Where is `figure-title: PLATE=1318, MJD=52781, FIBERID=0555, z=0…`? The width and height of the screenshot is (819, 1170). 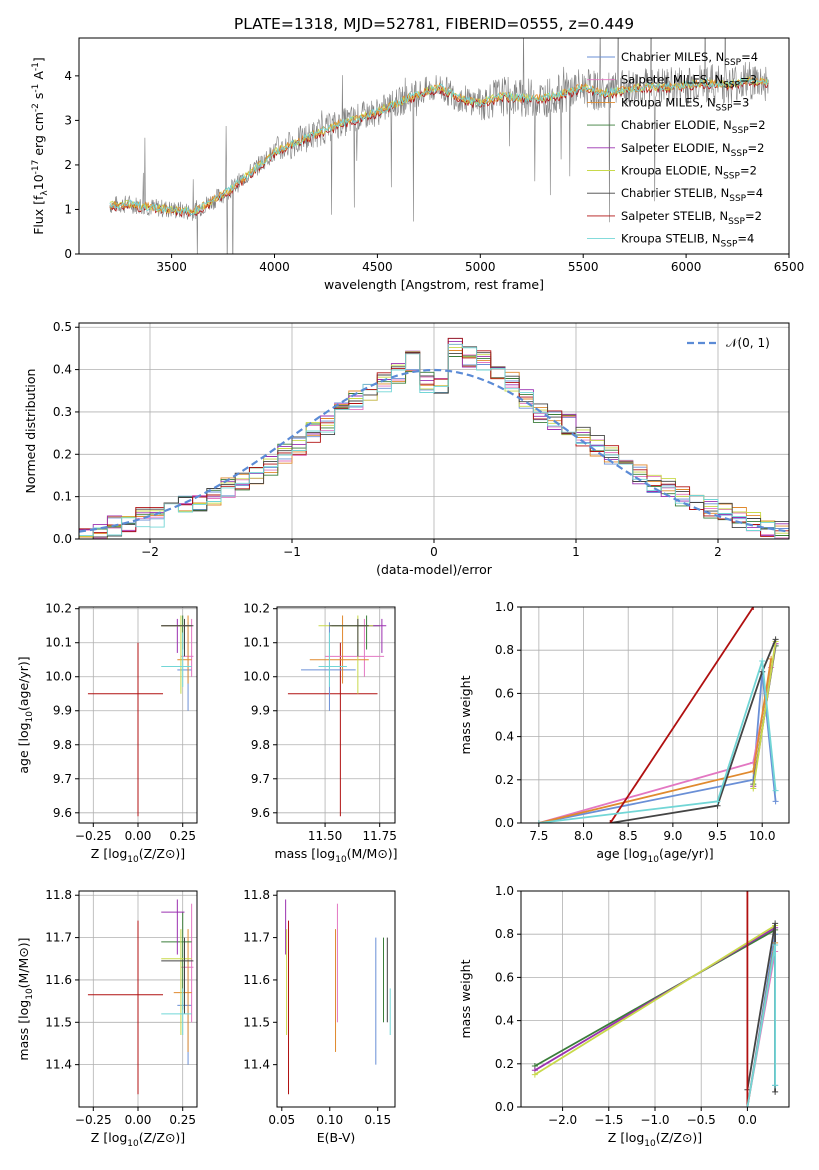
figure-title: PLATE=1318, MJD=52781, FIBERID=0555, z=0… is located at coordinates (434, 24).